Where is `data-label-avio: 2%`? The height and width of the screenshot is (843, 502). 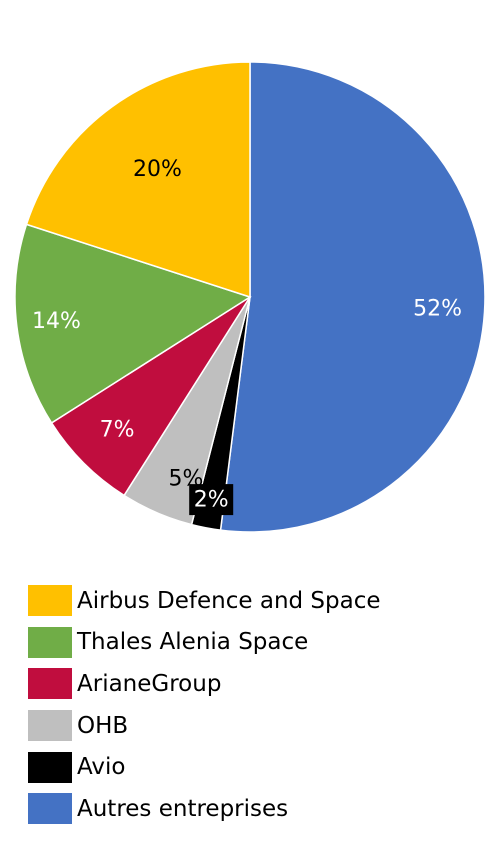 data-label-avio: 2% is located at coordinates (211, 500).